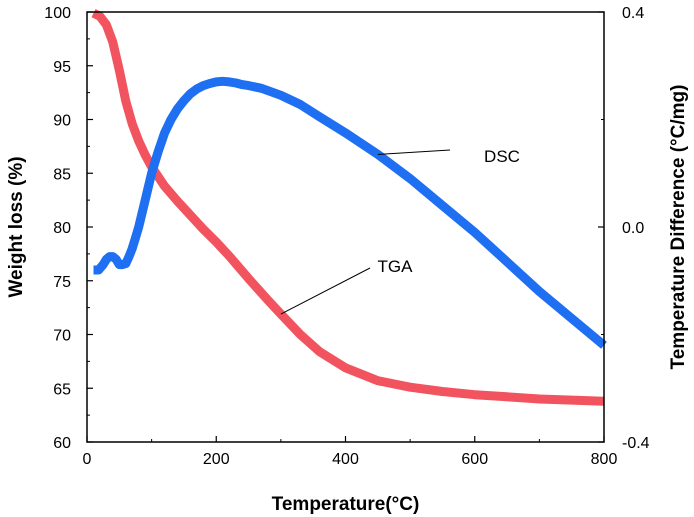 The height and width of the screenshot is (517, 694). I want to click on y2-tick-label: -0.4, so click(636, 443).